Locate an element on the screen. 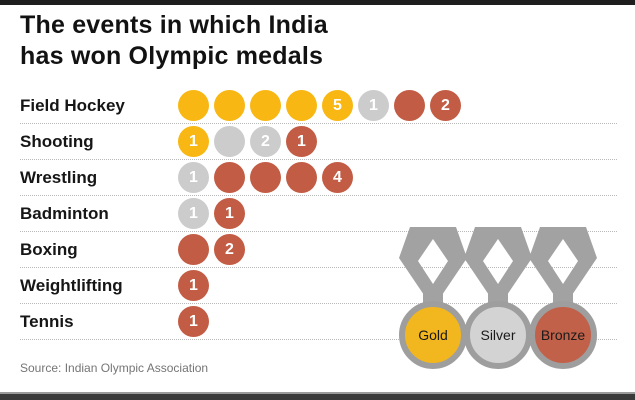 Image resolution: width=635 pixels, height=400 pixels. title-line-1: The events in which India is located at coordinates (174, 25).